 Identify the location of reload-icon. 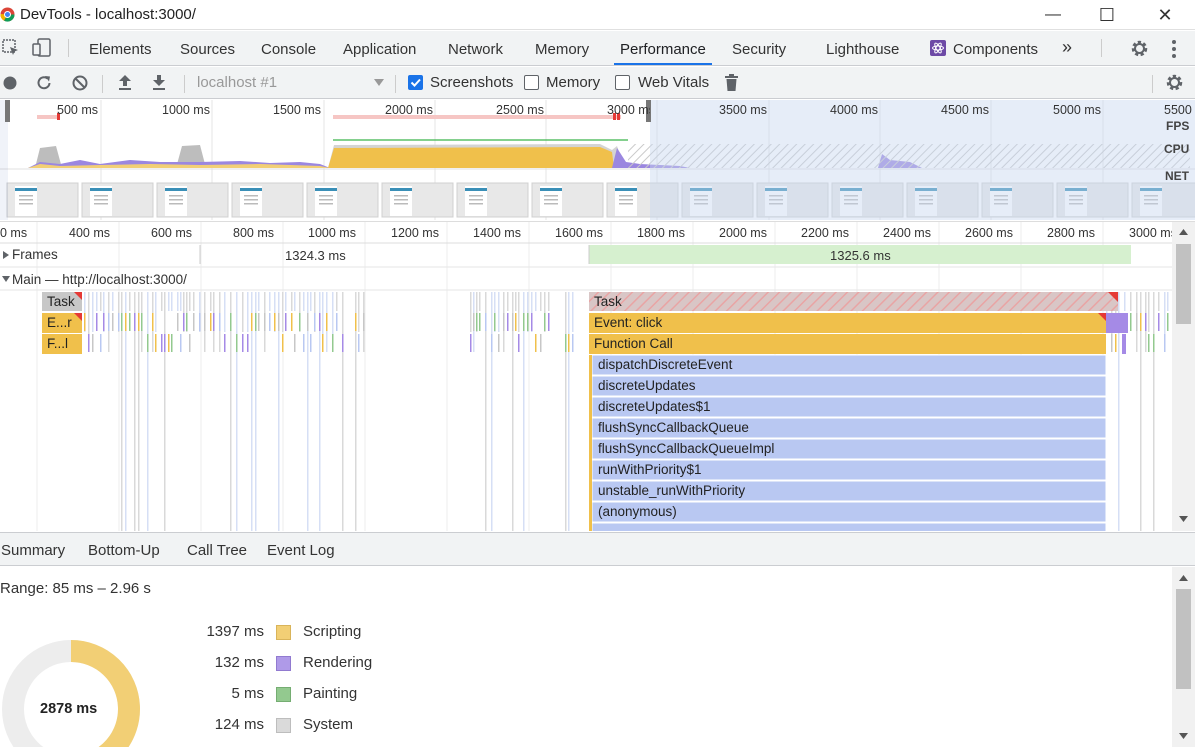
(44, 83).